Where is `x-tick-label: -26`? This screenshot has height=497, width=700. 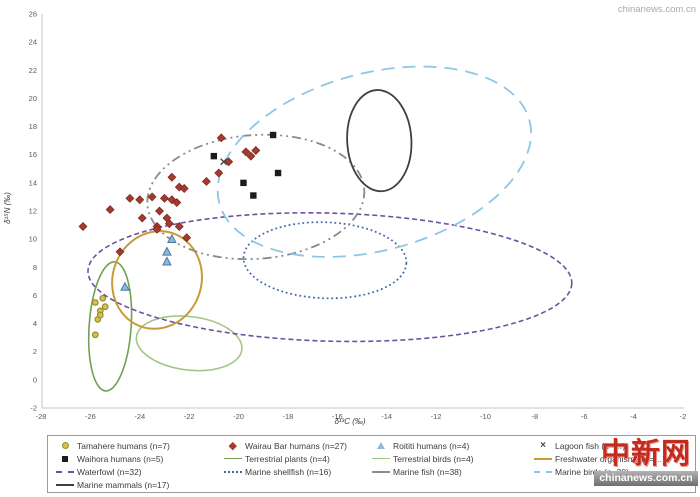
x-tick-label: -26 is located at coordinates (90, 416).